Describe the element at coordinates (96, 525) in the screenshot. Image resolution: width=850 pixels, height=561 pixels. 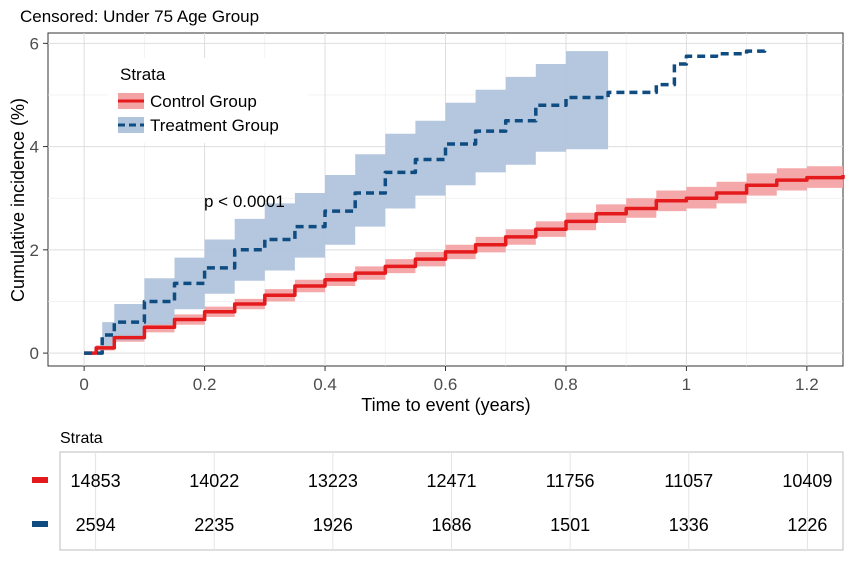
I see `risk-table-cell: 2594` at that location.